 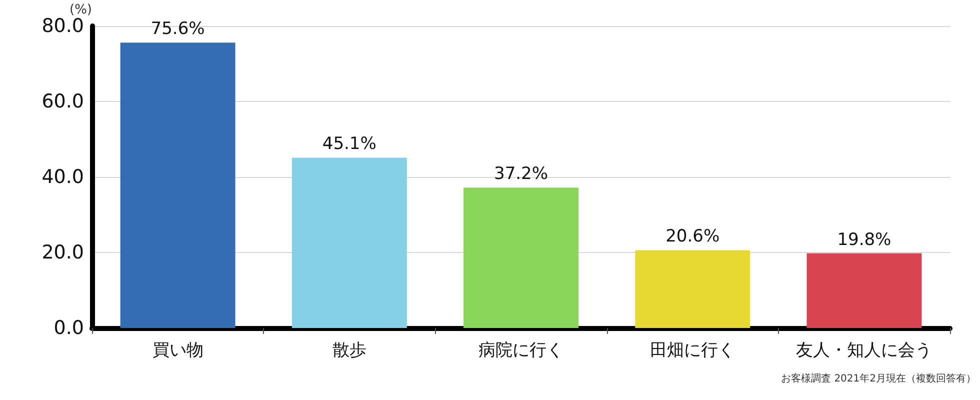 I want to click on y-axis-title: (%), so click(x=81, y=10).